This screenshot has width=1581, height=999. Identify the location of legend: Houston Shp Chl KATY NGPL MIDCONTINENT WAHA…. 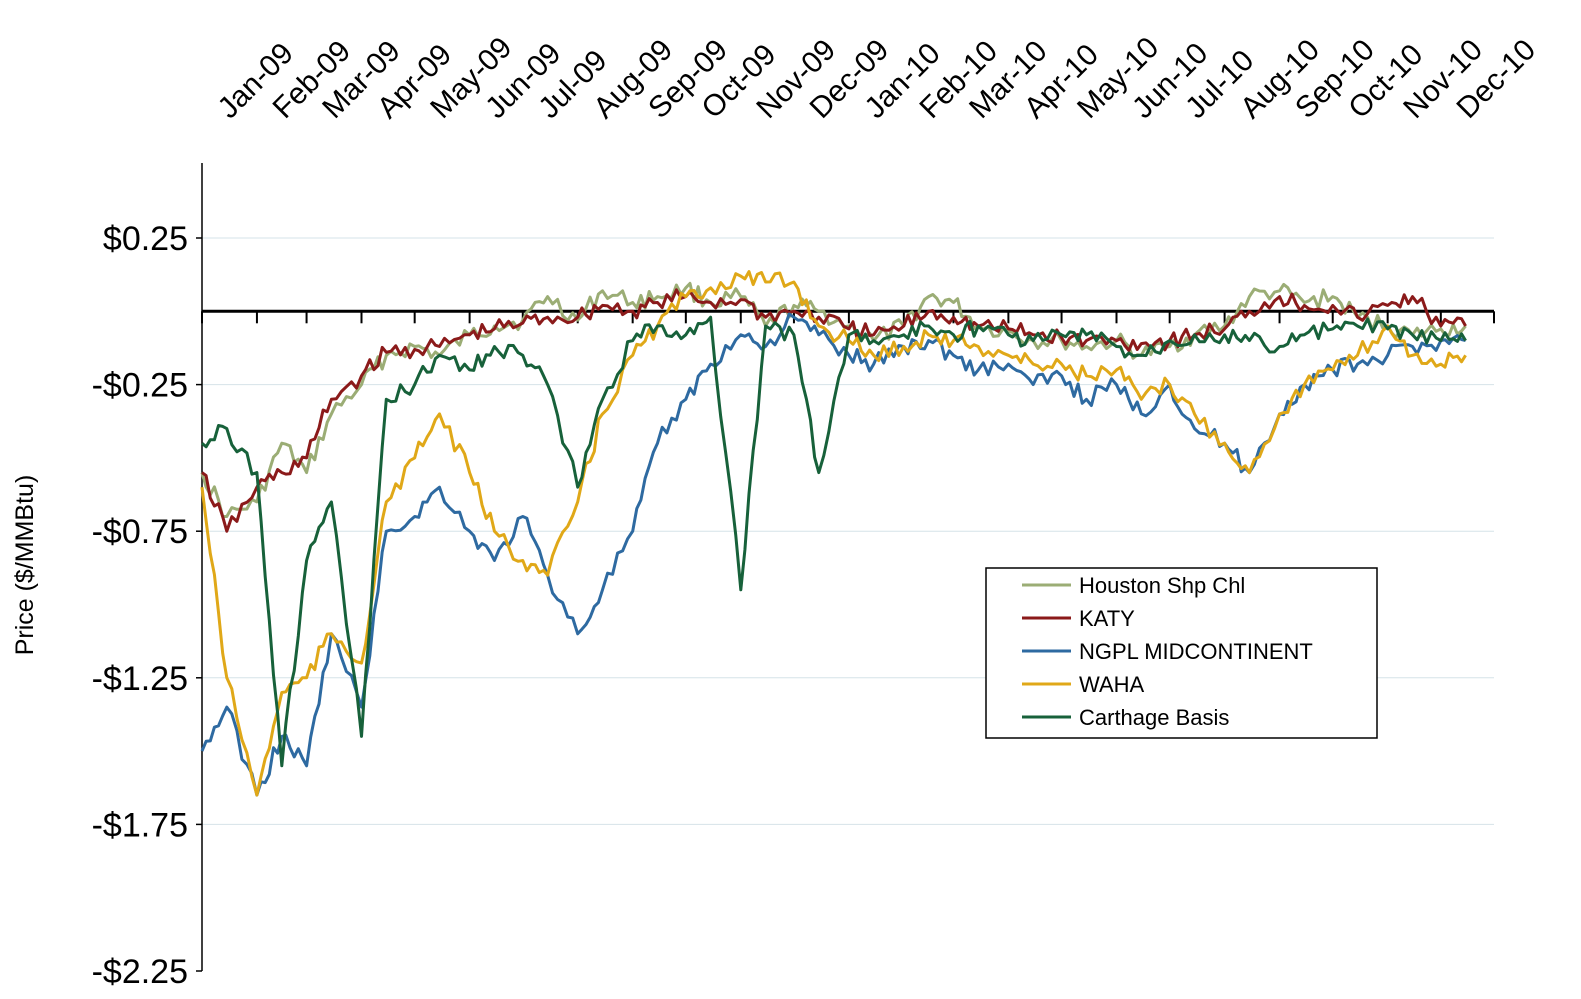
(1181, 653).